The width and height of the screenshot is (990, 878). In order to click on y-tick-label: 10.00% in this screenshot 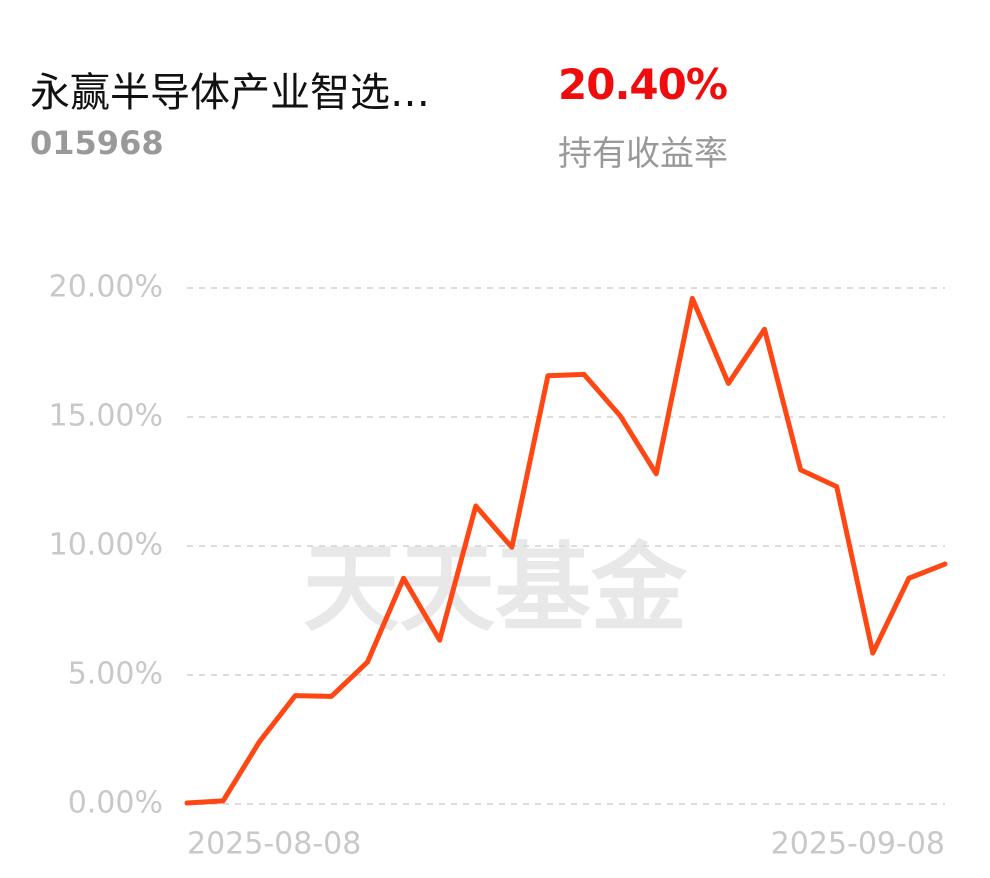, I will do `click(106, 545)`.